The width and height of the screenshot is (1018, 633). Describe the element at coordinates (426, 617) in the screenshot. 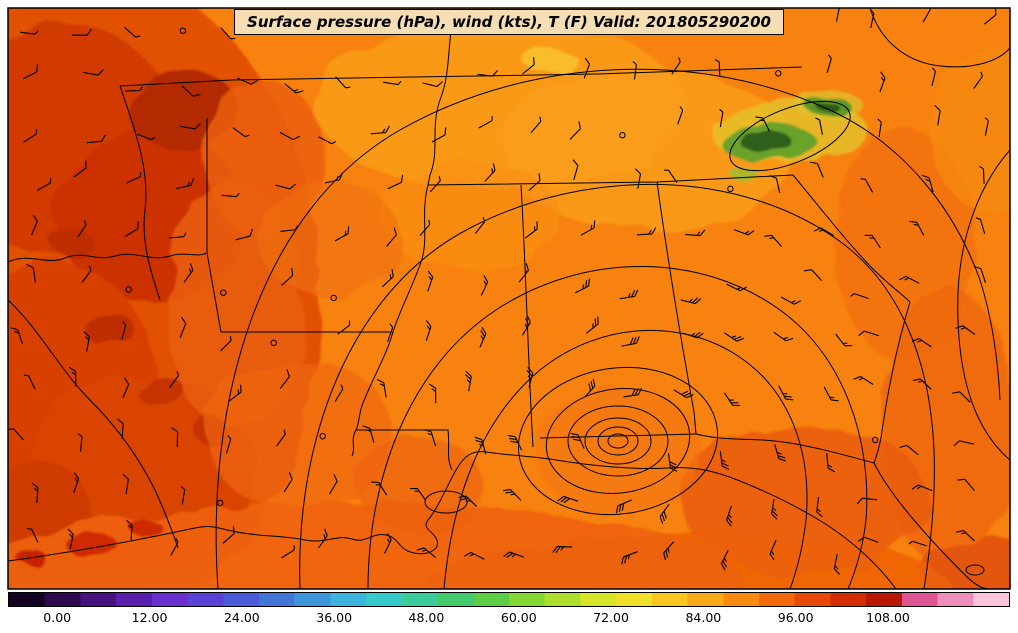

I see `colorbar-tick-label: 48.00` at that location.